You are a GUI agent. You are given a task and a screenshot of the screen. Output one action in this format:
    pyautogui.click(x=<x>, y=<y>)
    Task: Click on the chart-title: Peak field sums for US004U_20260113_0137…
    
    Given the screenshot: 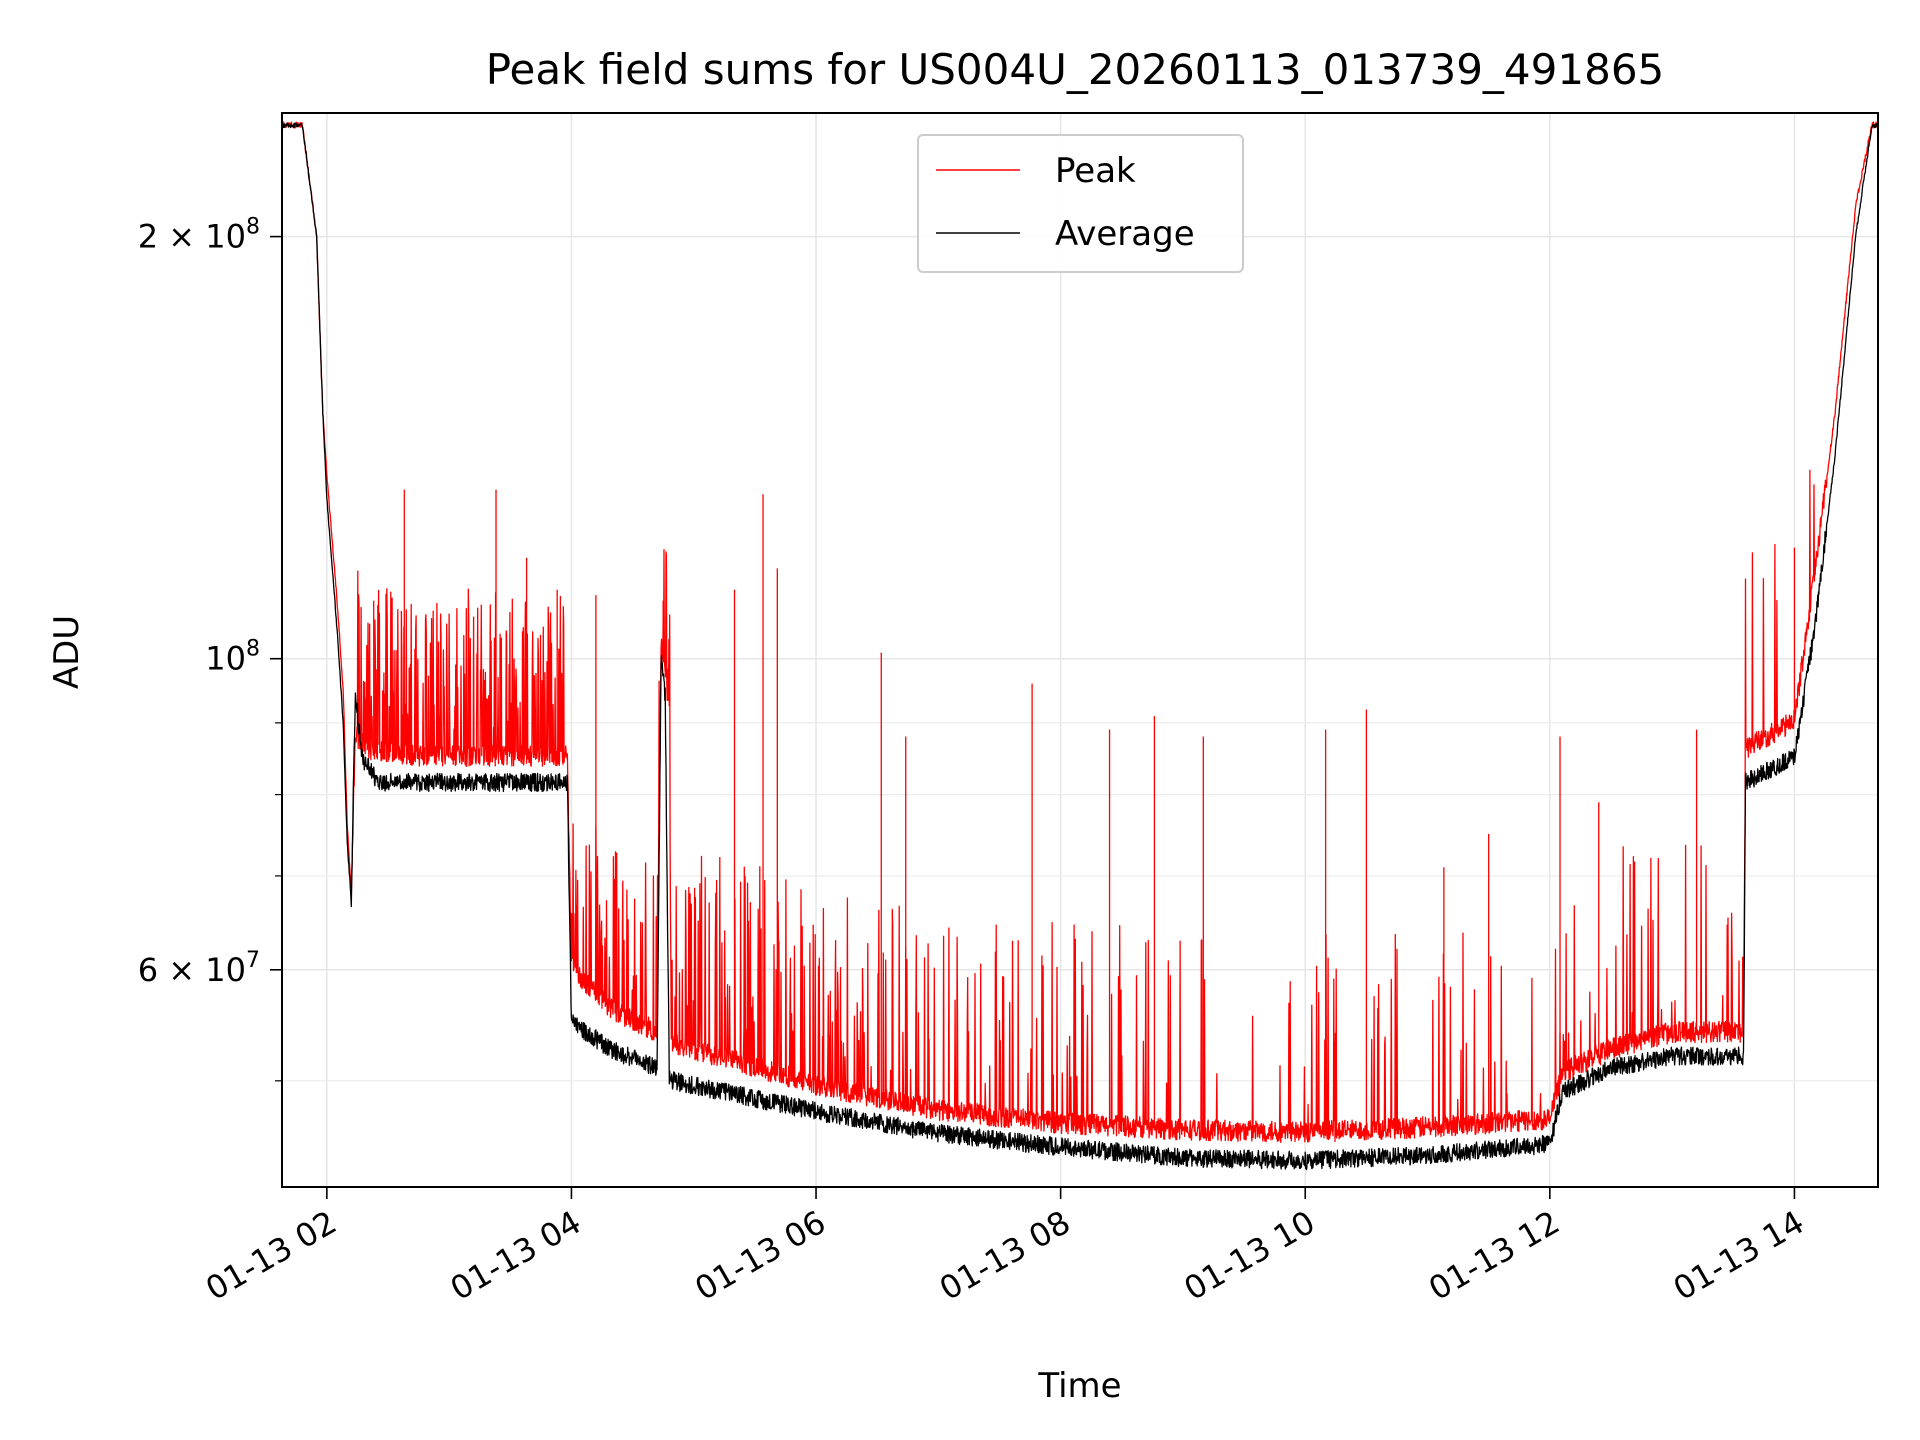 What is the action you would take?
    pyautogui.click(x=1075, y=69)
    